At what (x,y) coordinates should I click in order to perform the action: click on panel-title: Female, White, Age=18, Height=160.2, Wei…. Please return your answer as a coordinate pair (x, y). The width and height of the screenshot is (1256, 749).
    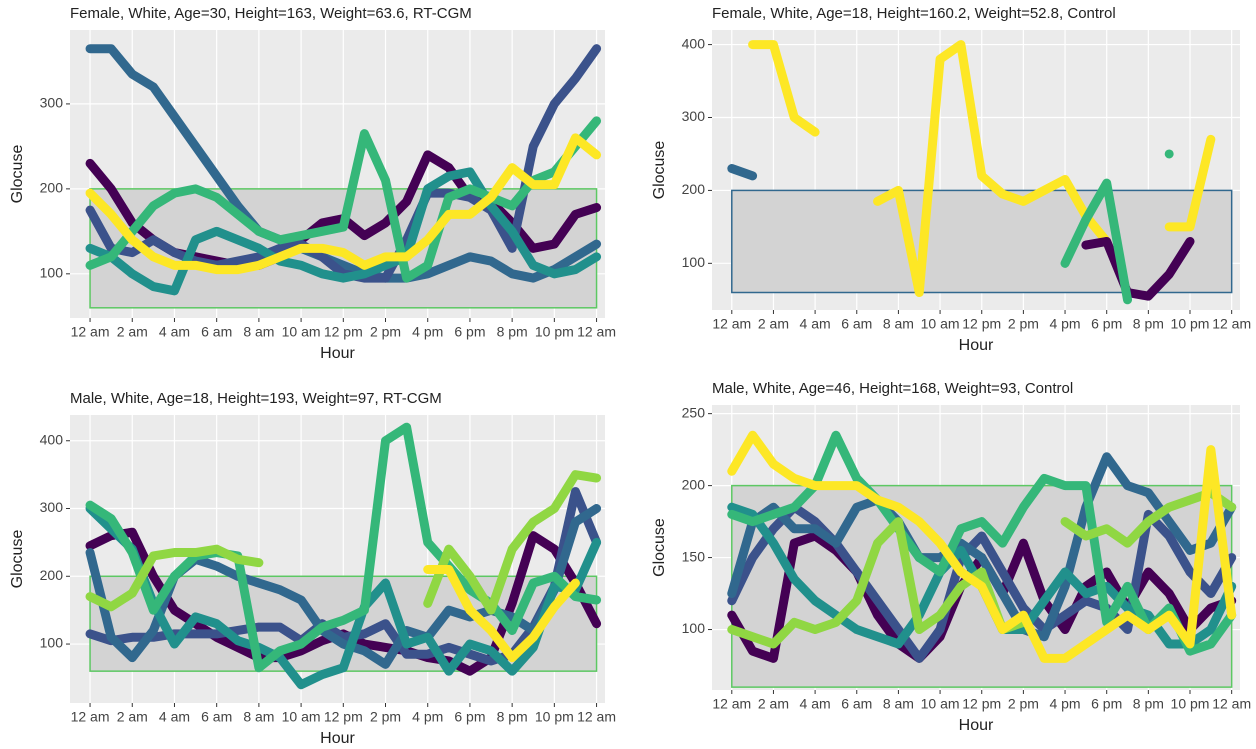
    Looking at the image, I should click on (914, 13).